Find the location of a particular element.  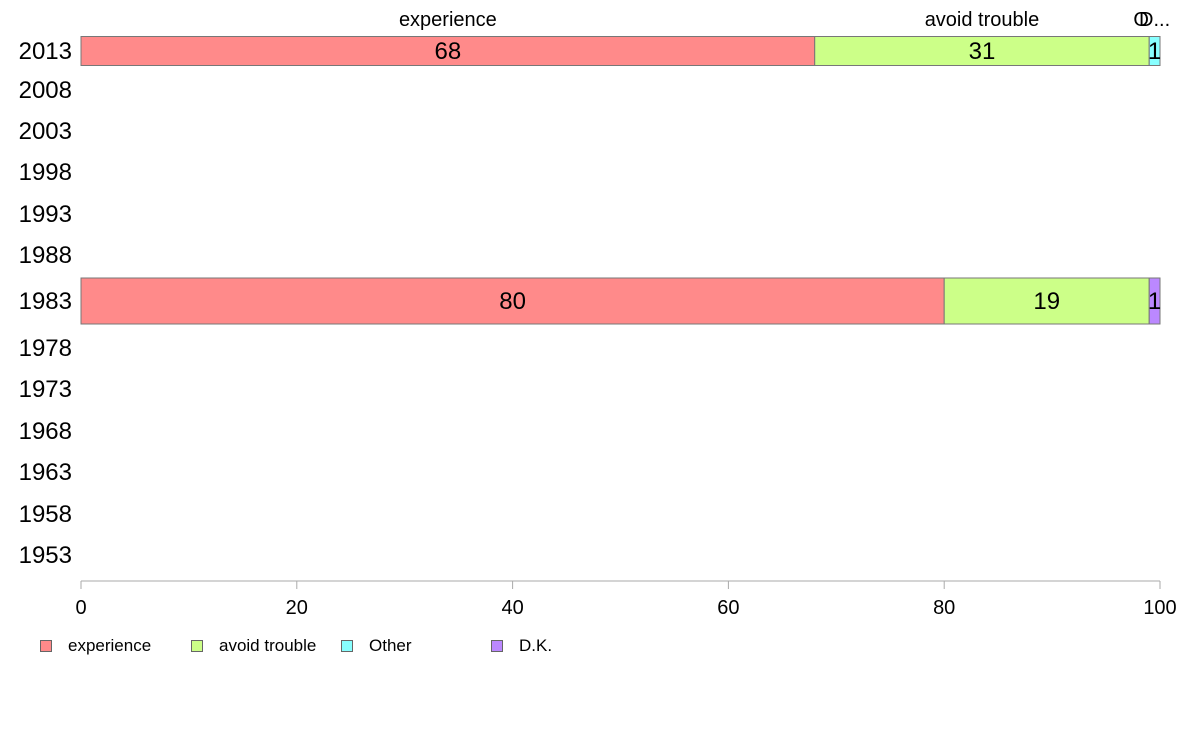

category-label: 1973 is located at coordinates (45, 389).